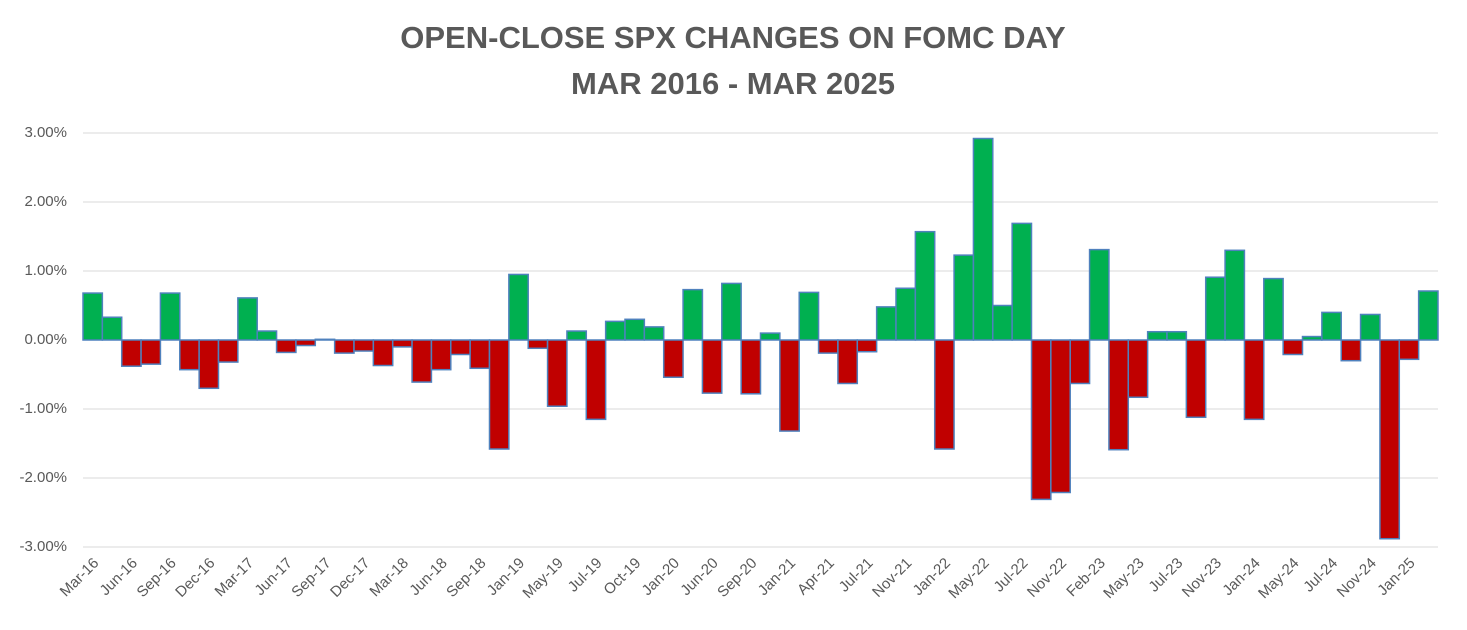 The image size is (1467, 630). What do you see at coordinates (1047, 578) in the screenshot?
I see `x-tick-label: Nov-22` at bounding box center [1047, 578].